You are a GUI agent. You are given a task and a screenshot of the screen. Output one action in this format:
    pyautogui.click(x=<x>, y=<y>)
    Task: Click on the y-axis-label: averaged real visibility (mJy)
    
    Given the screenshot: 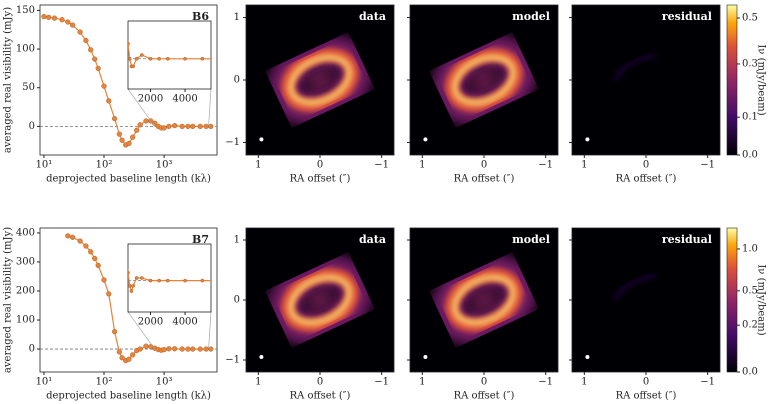 What is the action you would take?
    pyautogui.click(x=8, y=80)
    